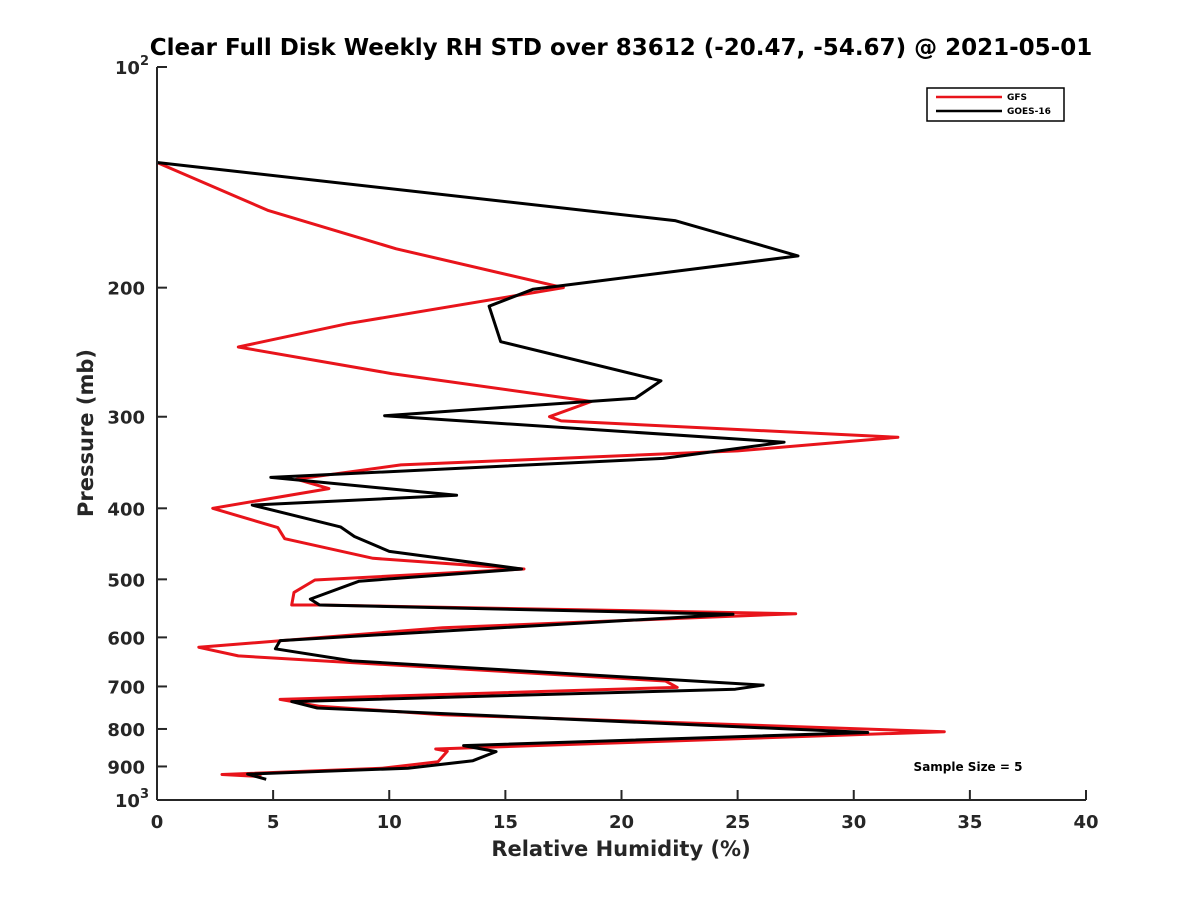 Image resolution: width=1200 pixels, height=900 pixels. I want to click on y-tick-label: 800, so click(126, 730).